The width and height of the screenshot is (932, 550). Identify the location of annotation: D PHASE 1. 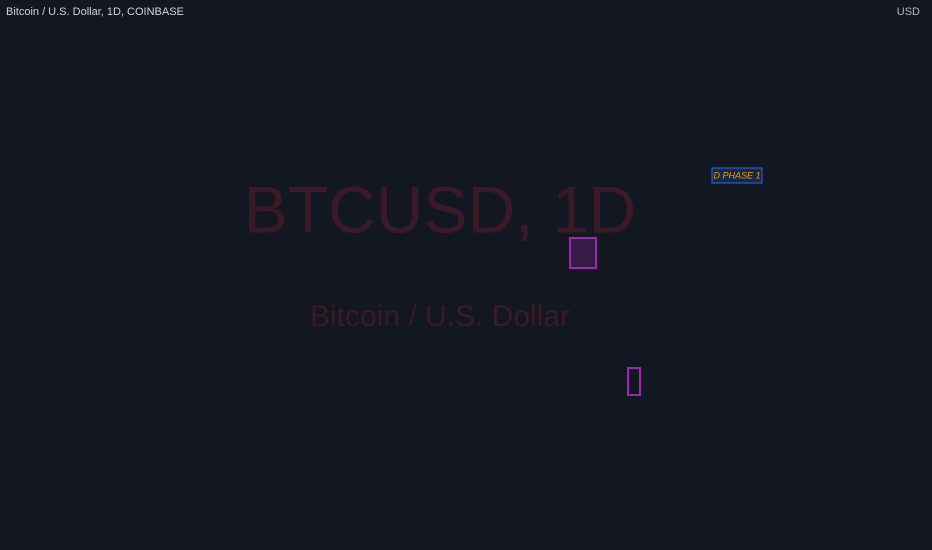
(737, 175).